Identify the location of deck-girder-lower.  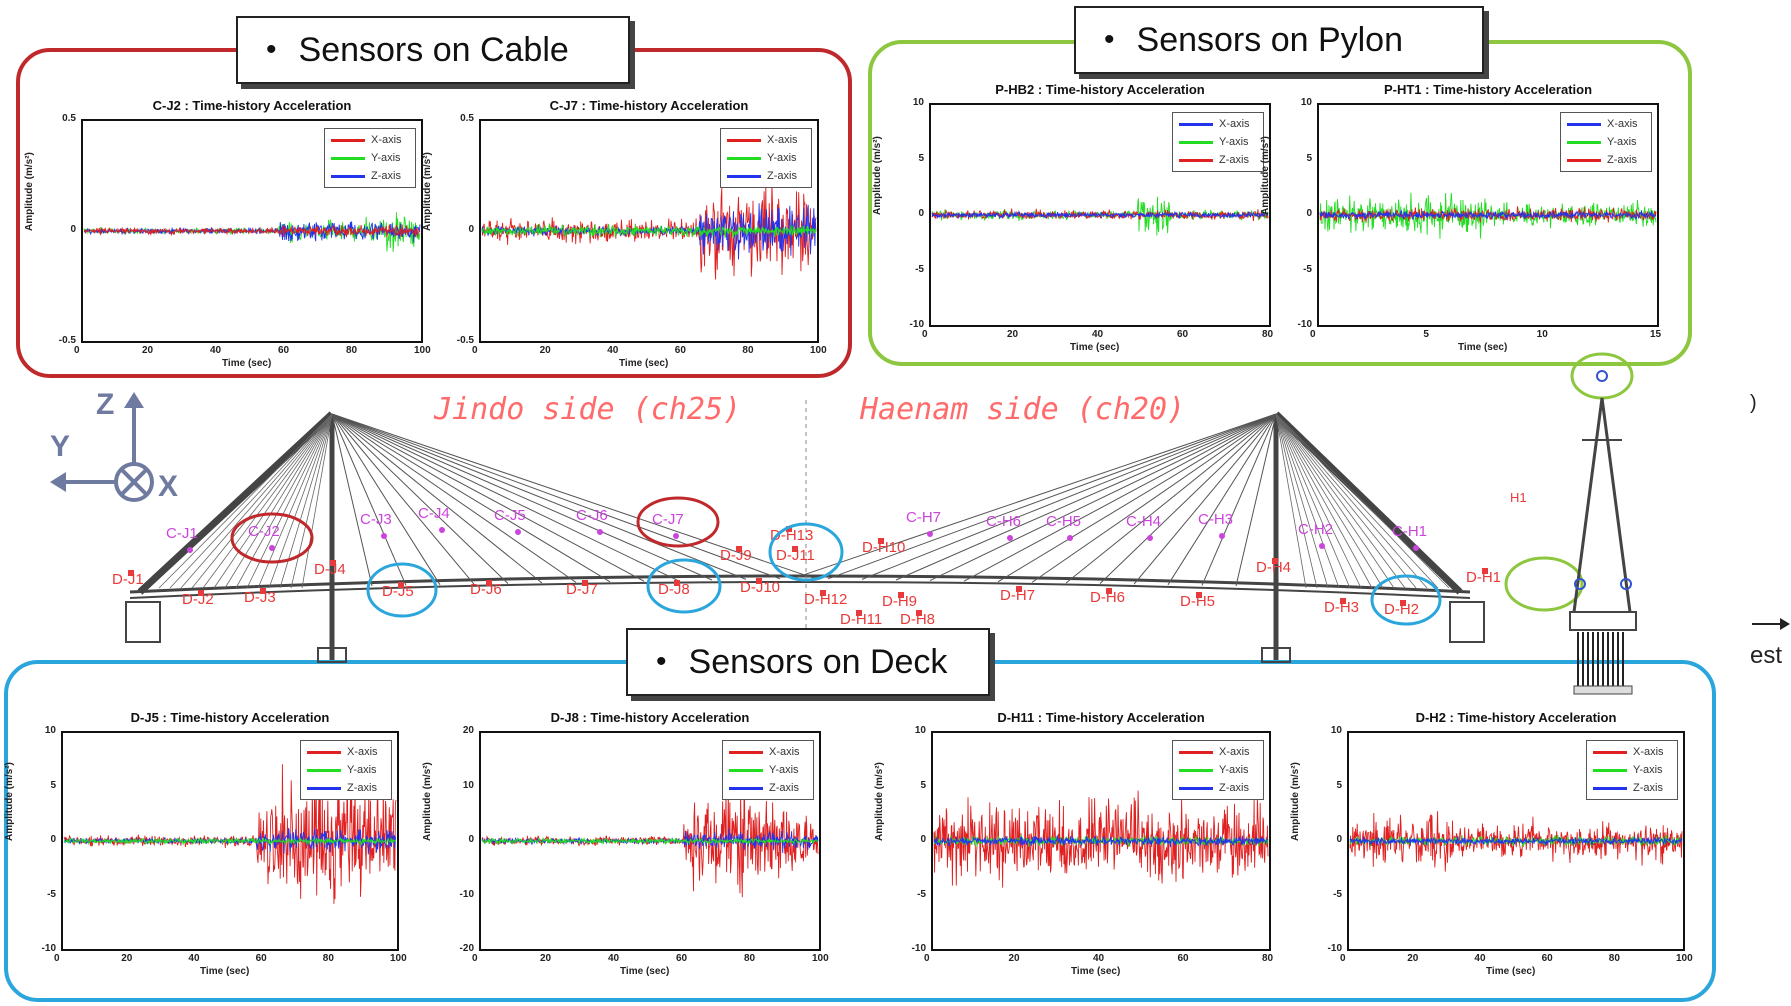
(800, 590).